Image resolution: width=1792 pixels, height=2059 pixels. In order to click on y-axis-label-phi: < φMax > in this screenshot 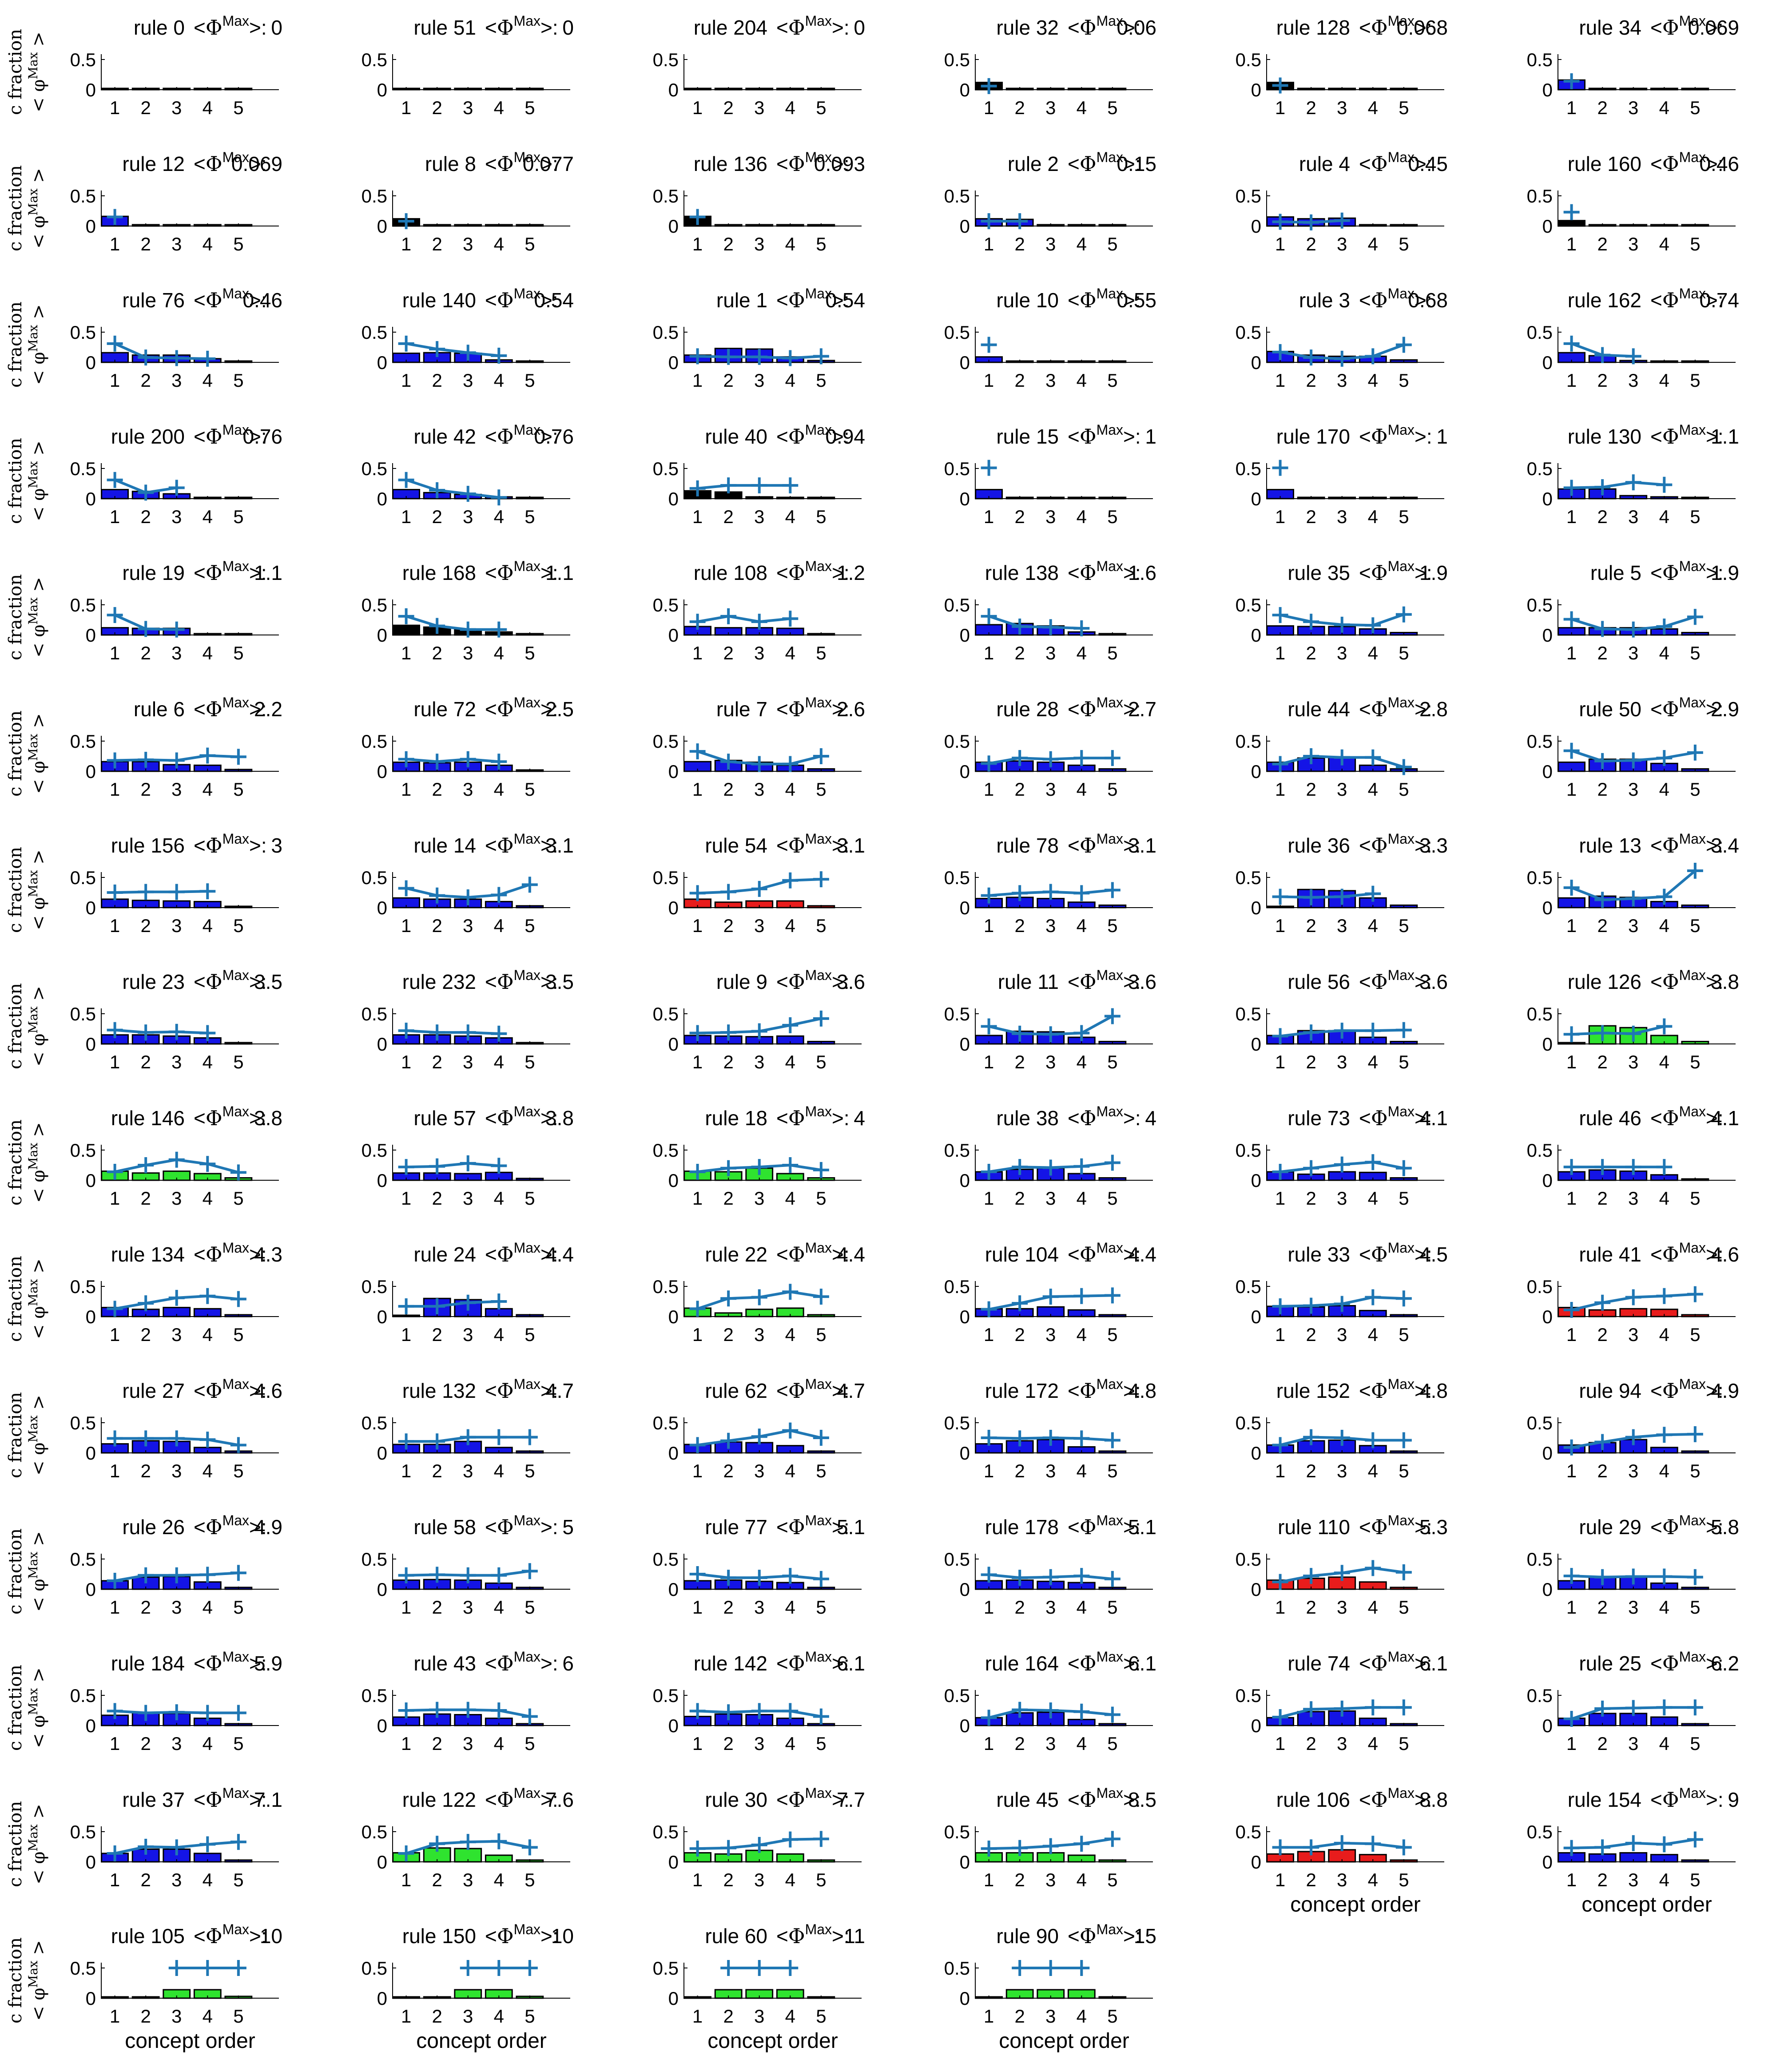, I will do `click(37, 889)`.